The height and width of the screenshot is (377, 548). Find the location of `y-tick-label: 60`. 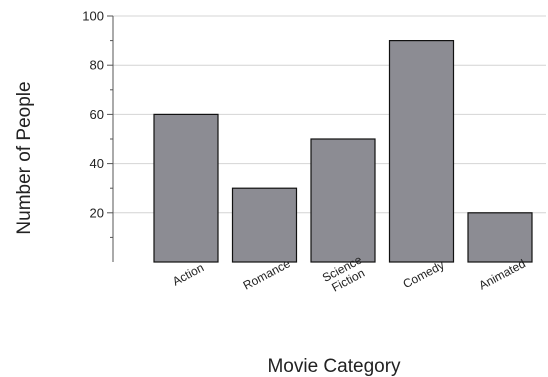

y-tick-label: 60 is located at coordinates (97, 114).